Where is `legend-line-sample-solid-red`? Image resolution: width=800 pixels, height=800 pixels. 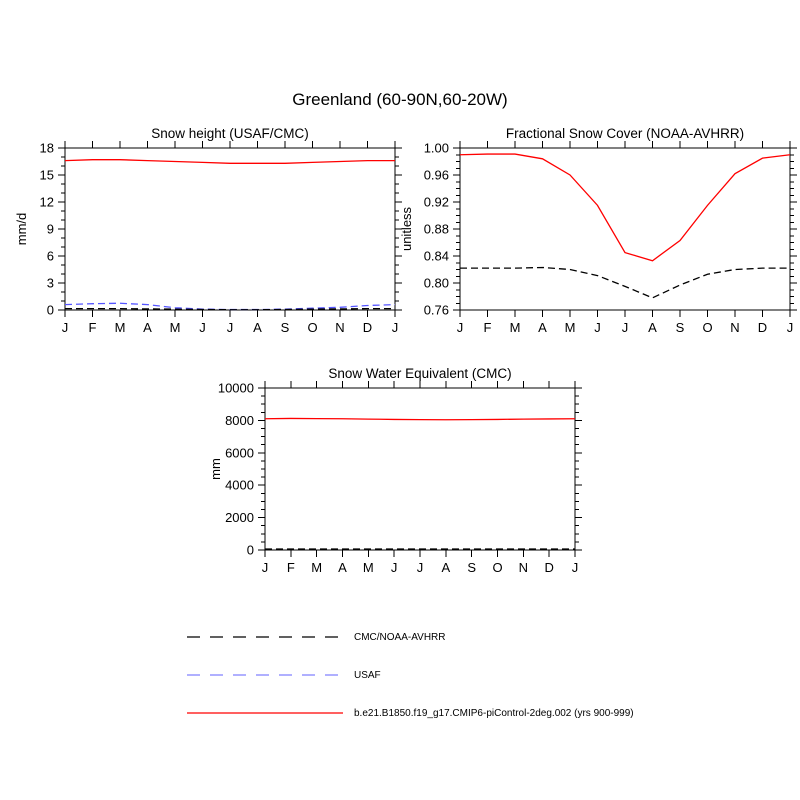
legend-line-sample-solid-red is located at coordinates (265, 713).